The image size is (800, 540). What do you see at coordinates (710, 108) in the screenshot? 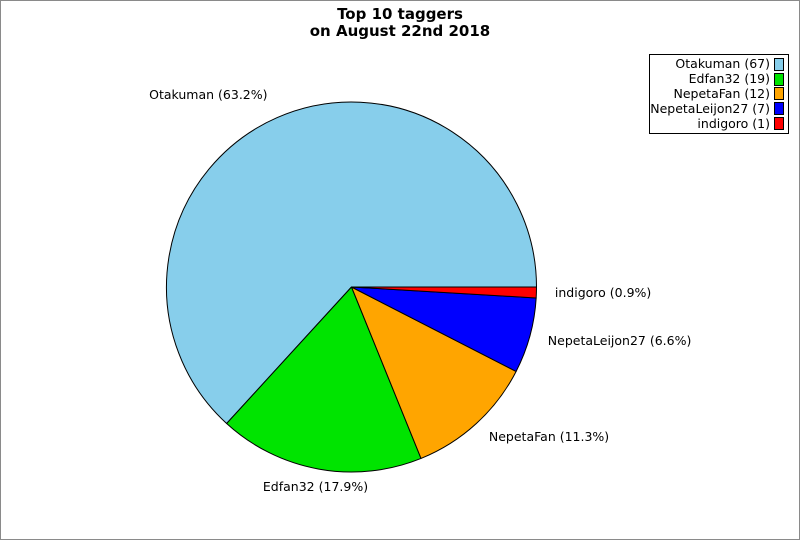
I see `legend-label: NepetaLeijon27 (7)` at bounding box center [710, 108].